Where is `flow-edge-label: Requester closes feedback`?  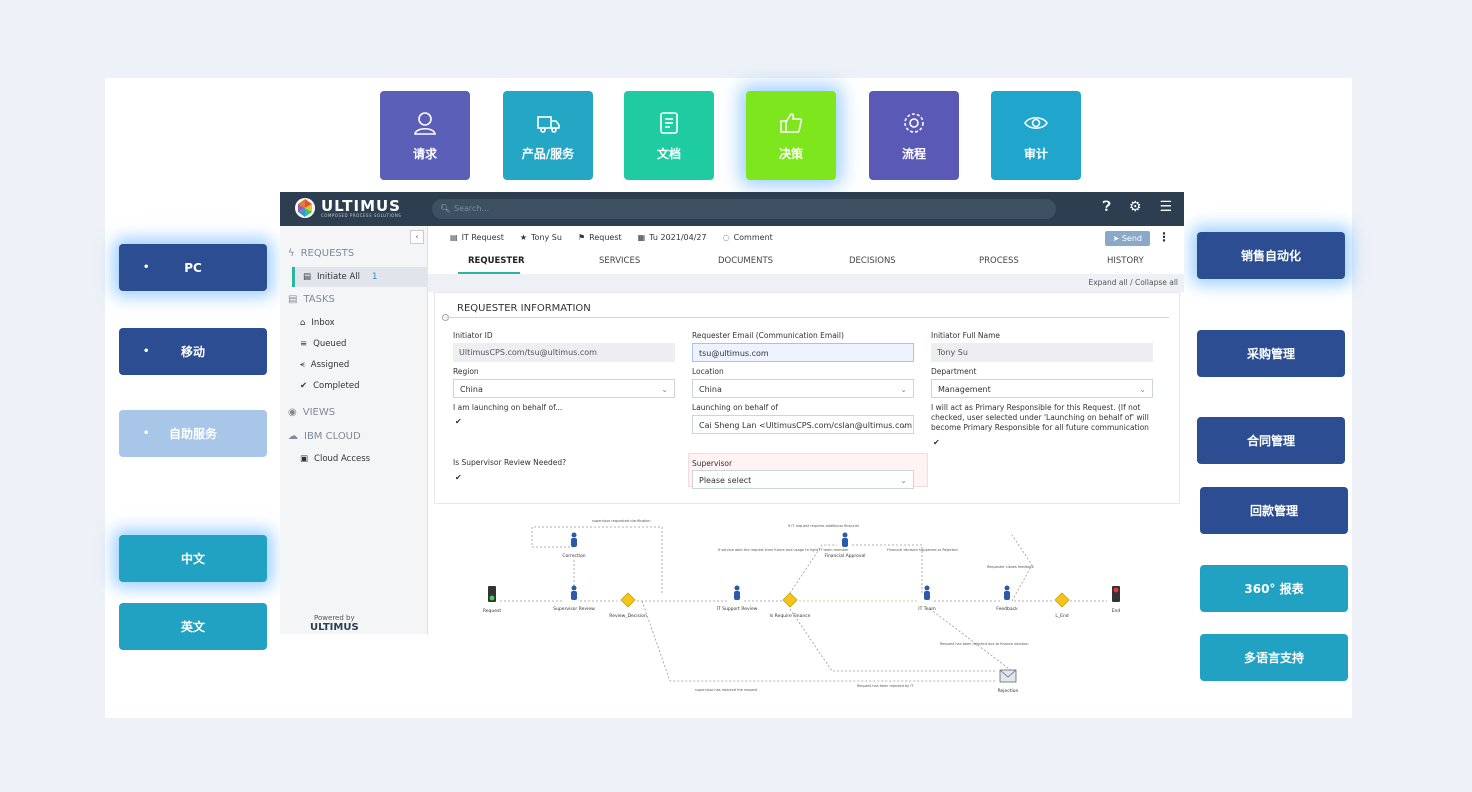 flow-edge-label: Requester closes feedback is located at coordinates (1010, 567).